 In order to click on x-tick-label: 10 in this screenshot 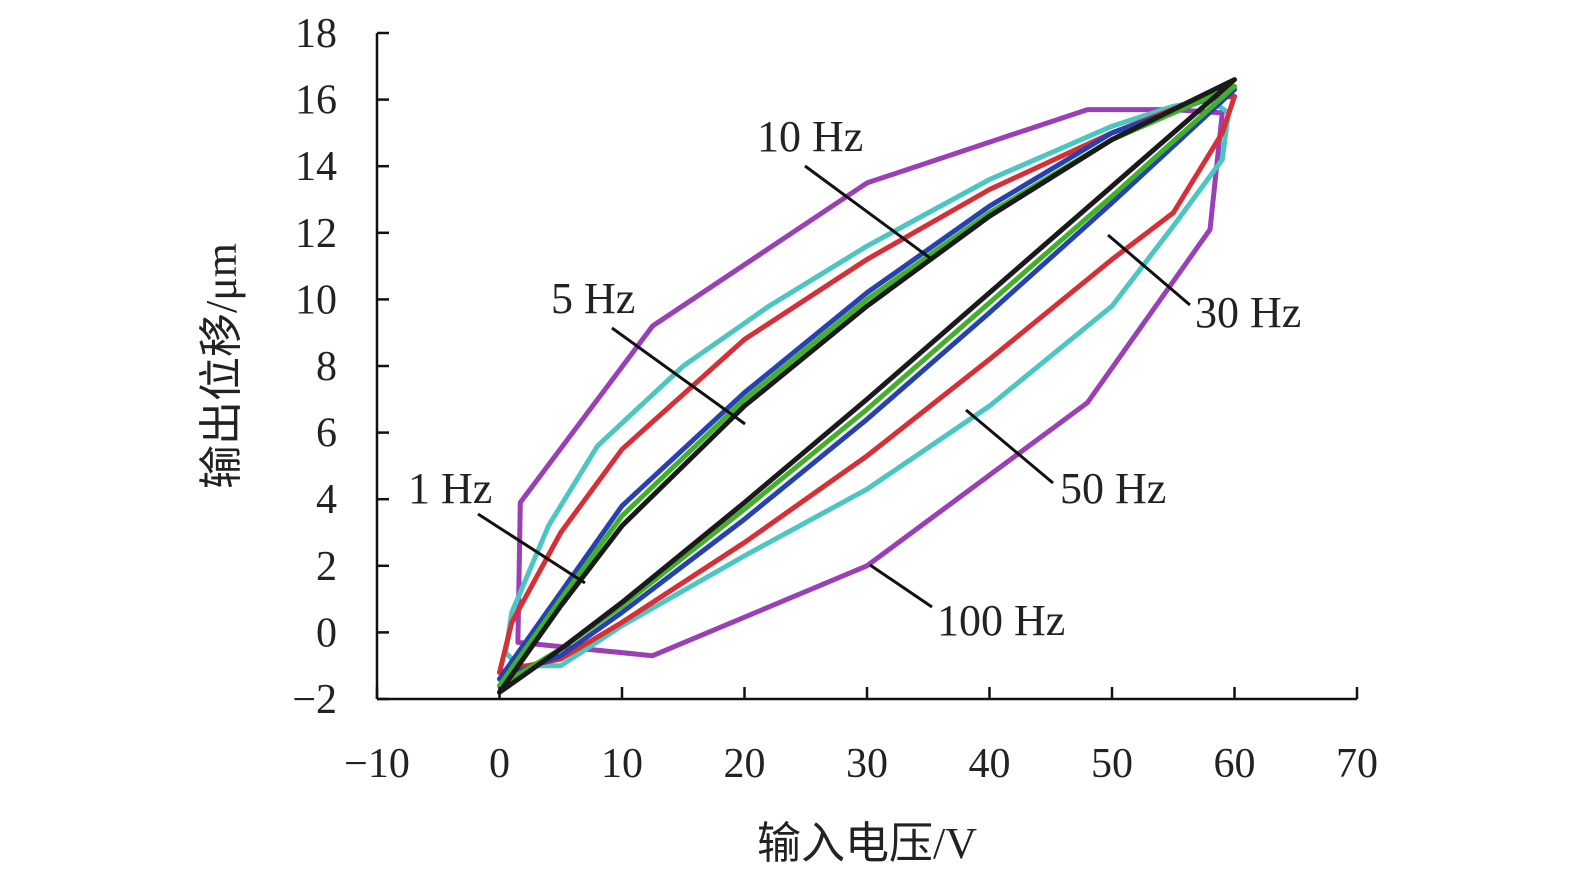, I will do `click(622, 764)`.